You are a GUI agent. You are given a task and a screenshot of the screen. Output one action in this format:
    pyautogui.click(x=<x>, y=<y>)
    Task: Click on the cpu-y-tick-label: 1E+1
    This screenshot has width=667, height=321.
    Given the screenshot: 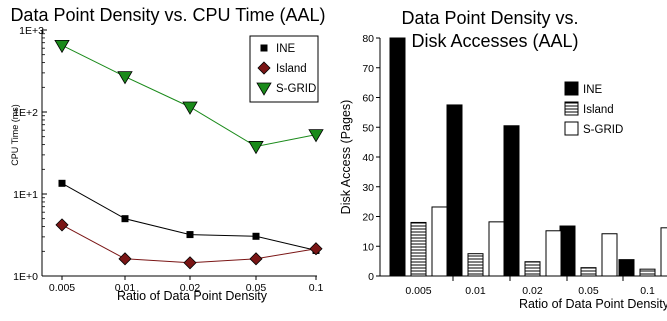 What is the action you would take?
    pyautogui.click(x=25, y=195)
    